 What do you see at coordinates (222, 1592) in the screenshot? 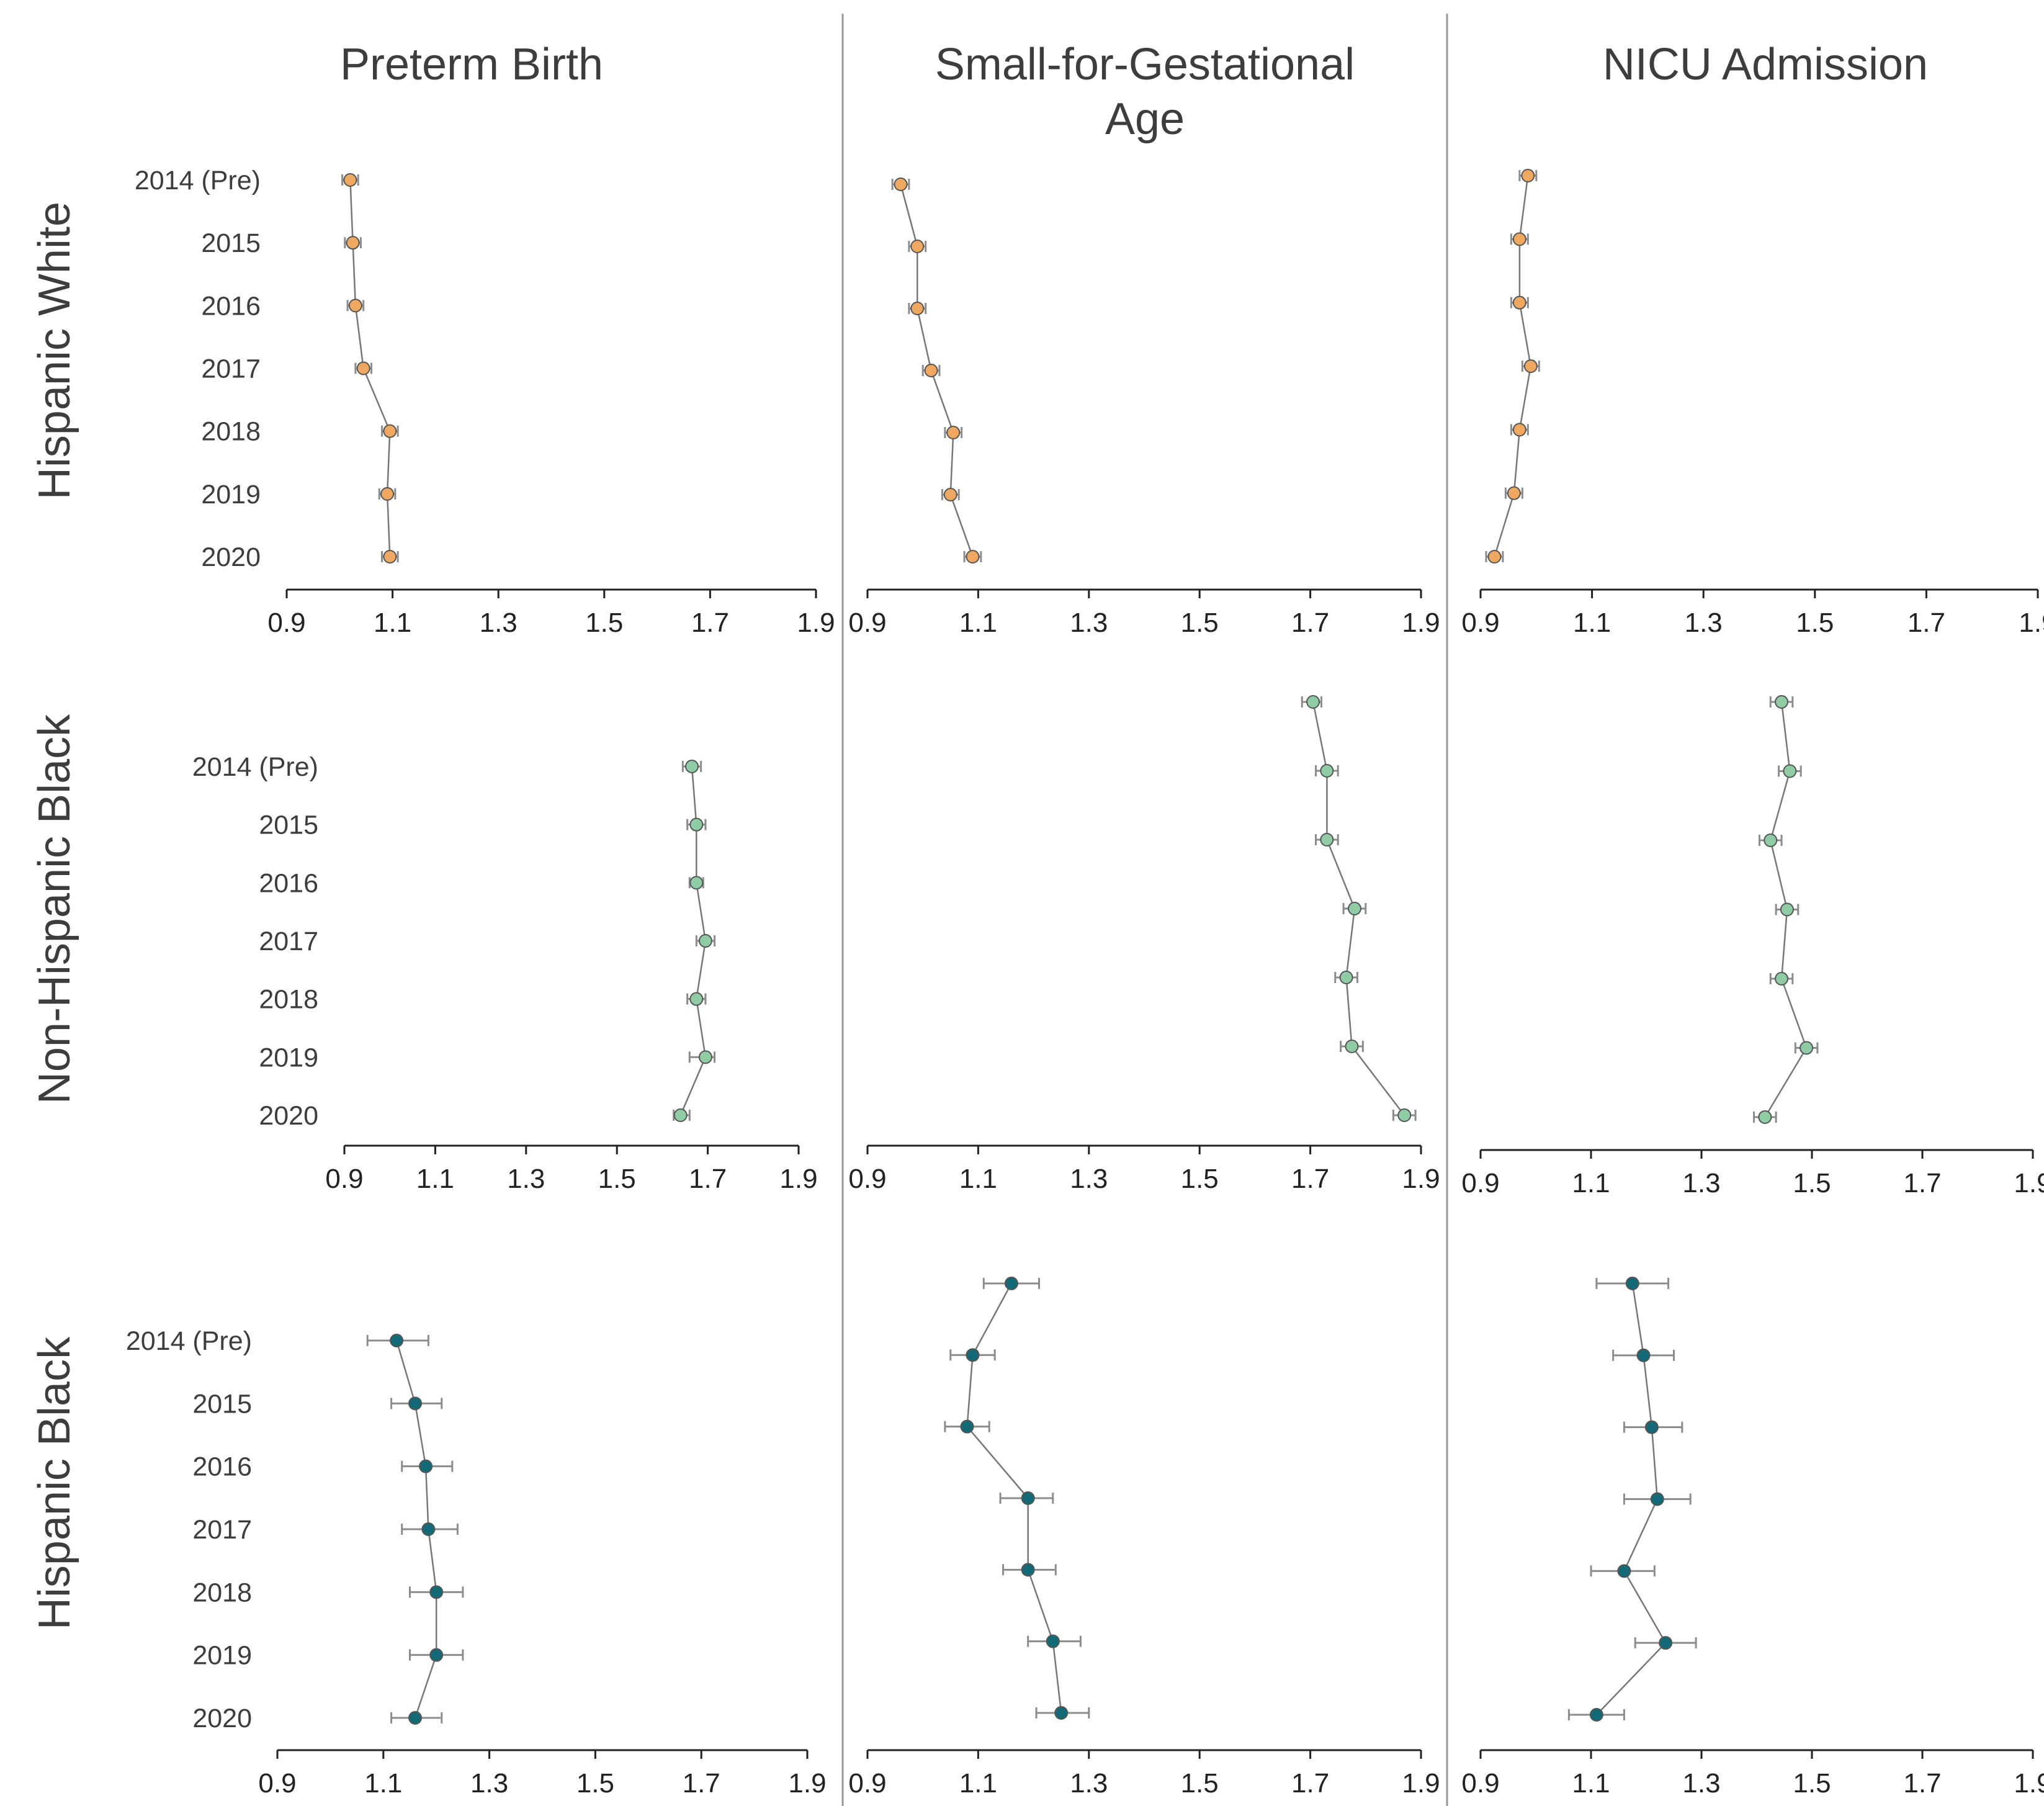
I see `year-label-hispanic-black-2018: 2018` at bounding box center [222, 1592].